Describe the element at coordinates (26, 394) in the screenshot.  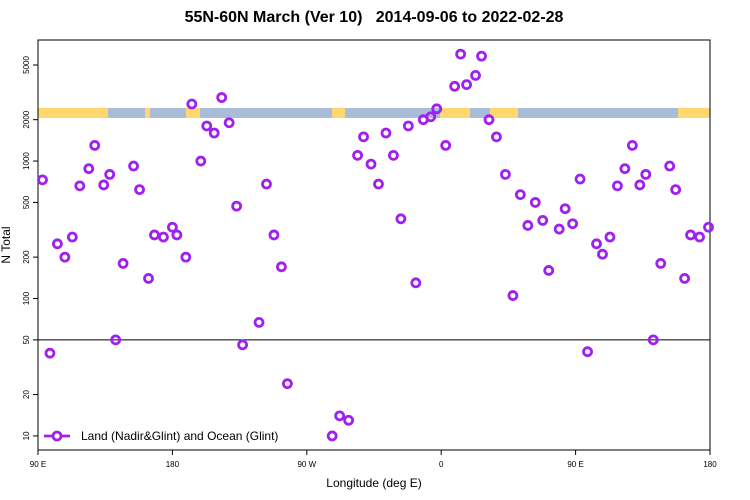
I see `y-tick-label: 20` at that location.